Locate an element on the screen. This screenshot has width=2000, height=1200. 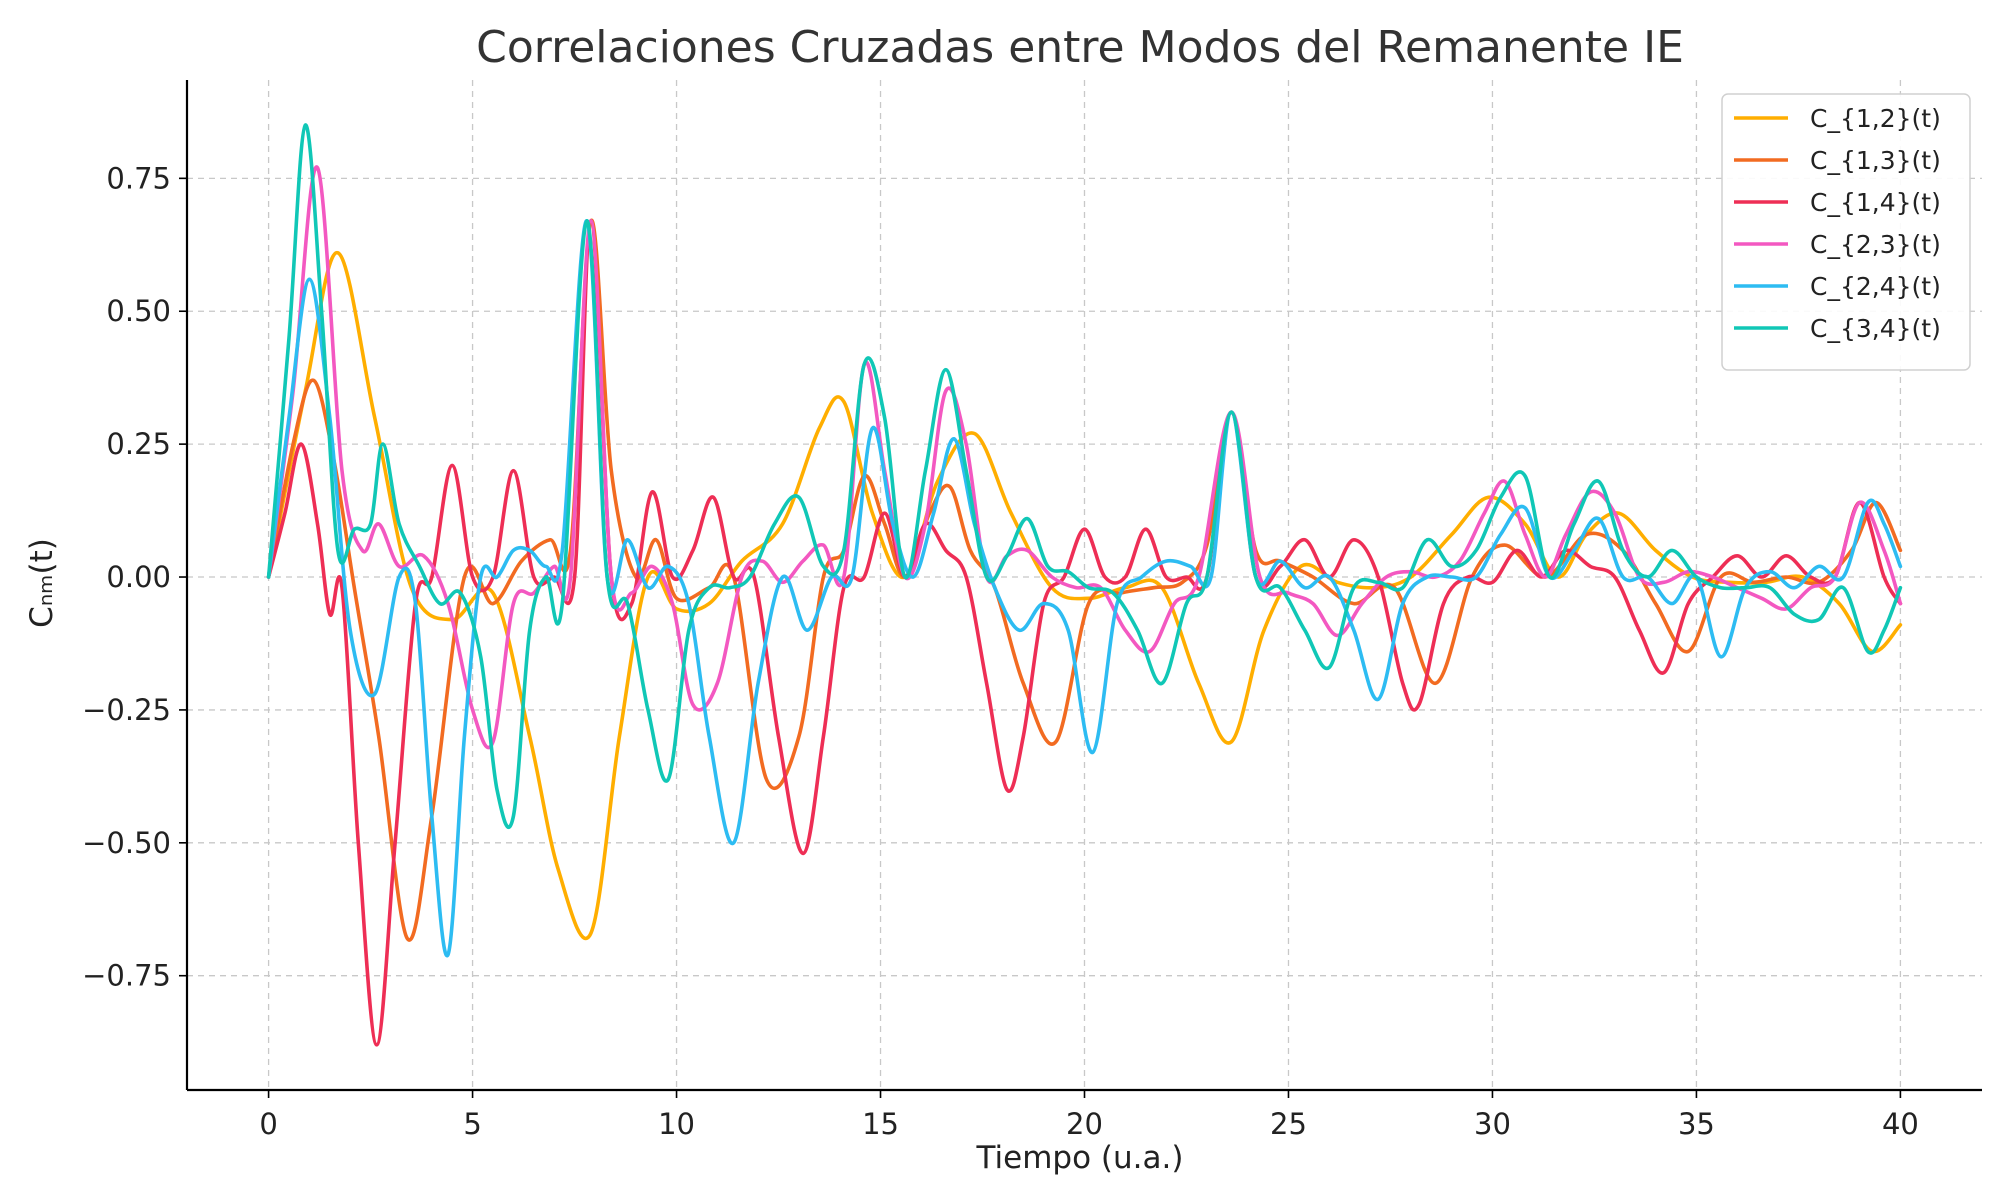
y-tick-label: 0.25 is located at coordinates (138, 444).